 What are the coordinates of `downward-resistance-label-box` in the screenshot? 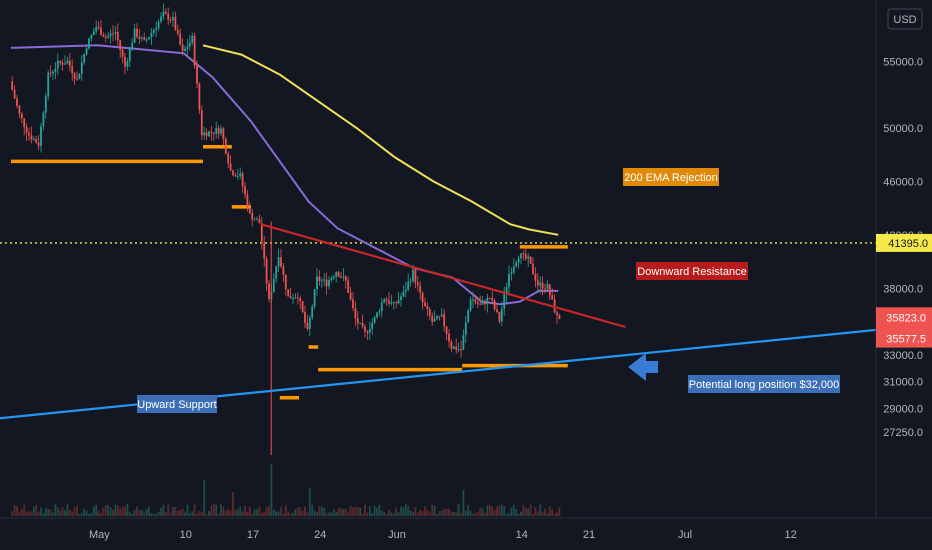 It's located at (692, 271).